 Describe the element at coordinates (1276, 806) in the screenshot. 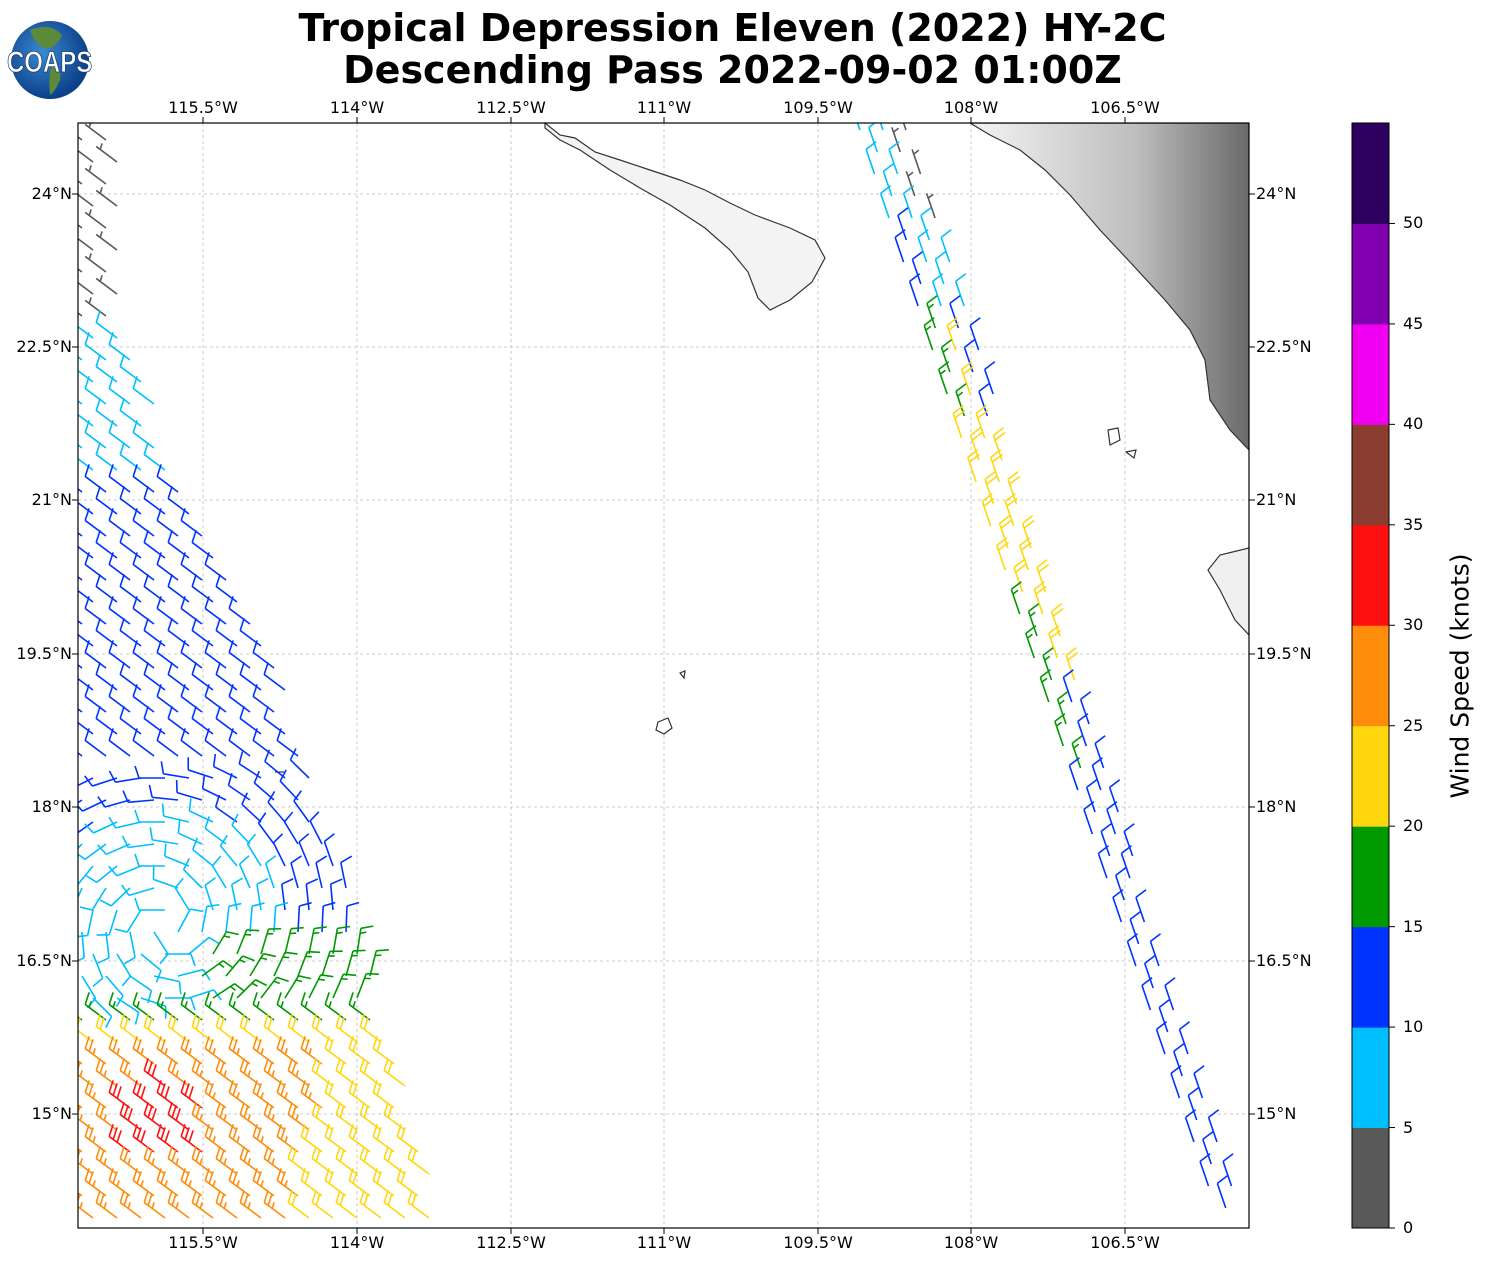

I see `lat-tick-label-right: 18°N` at that location.